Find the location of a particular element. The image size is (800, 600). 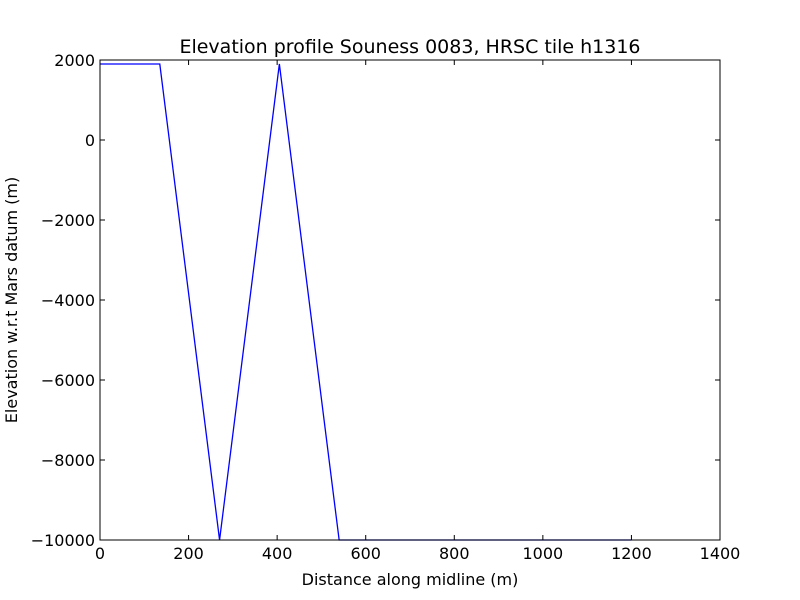

y-tick-label: −10000 is located at coordinates (63, 540).